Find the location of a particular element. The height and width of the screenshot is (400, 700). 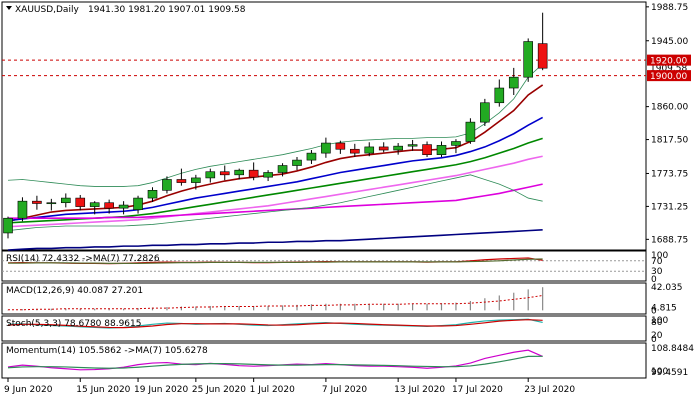

price-tick-label: 1773.75 is located at coordinates (669, 174).